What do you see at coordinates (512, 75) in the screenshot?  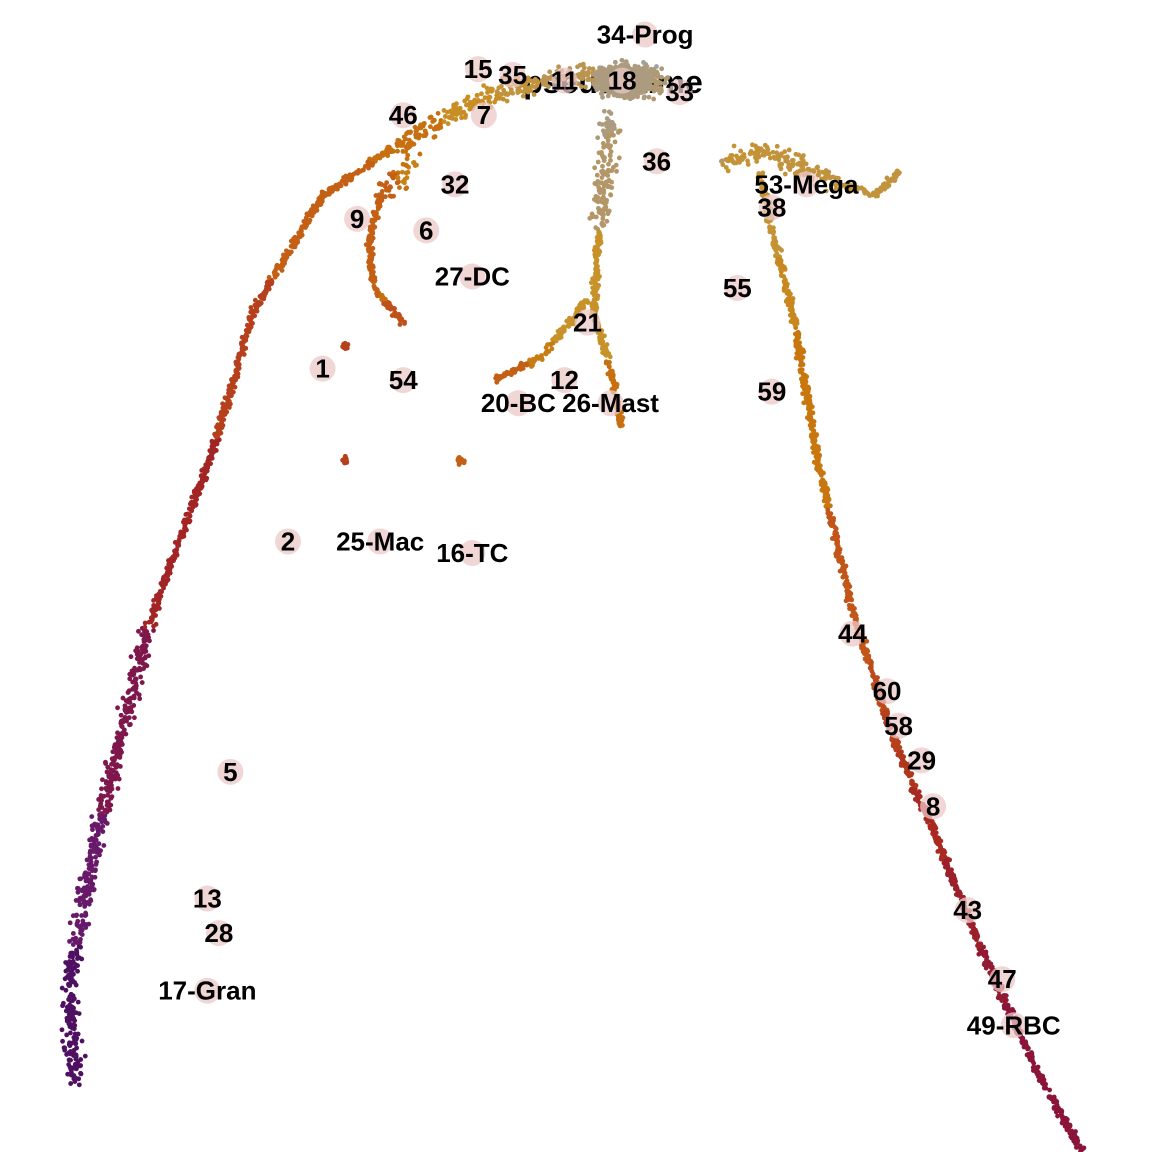 I see `cluster-label: 35` at bounding box center [512, 75].